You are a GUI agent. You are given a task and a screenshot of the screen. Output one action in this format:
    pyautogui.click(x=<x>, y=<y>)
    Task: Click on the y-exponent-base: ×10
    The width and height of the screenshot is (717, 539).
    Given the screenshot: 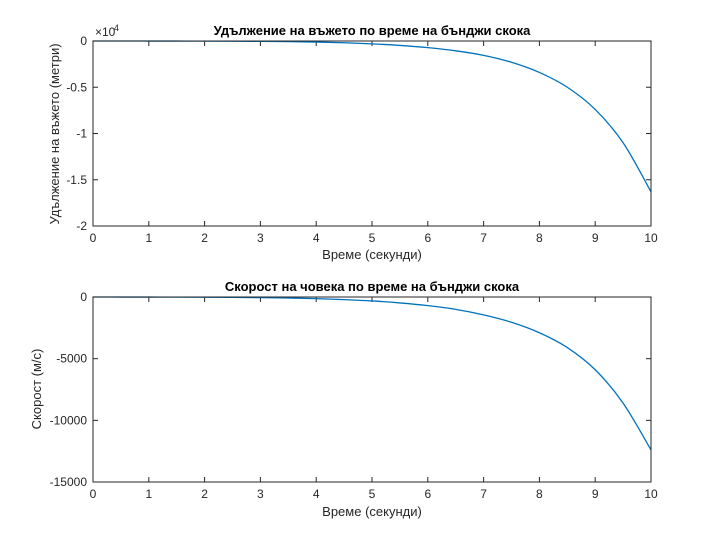 What is the action you would take?
    pyautogui.click(x=105, y=32)
    